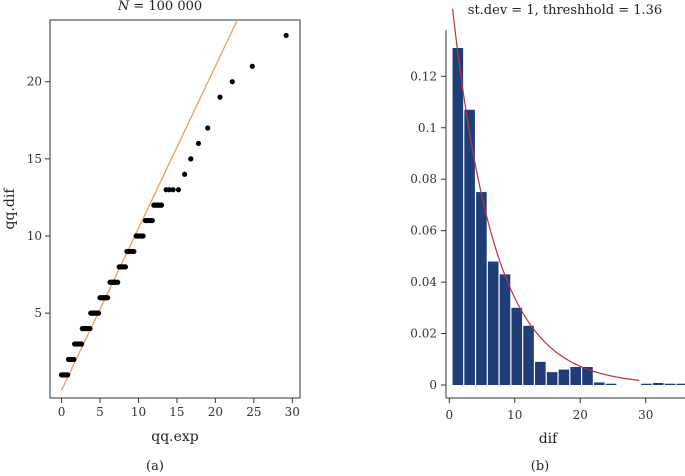 This screenshot has height=476, width=685. What do you see at coordinates (565, 10) in the screenshot?
I see `chart-b-title: st.dev = 1, threshhold = 1.36` at bounding box center [565, 10].